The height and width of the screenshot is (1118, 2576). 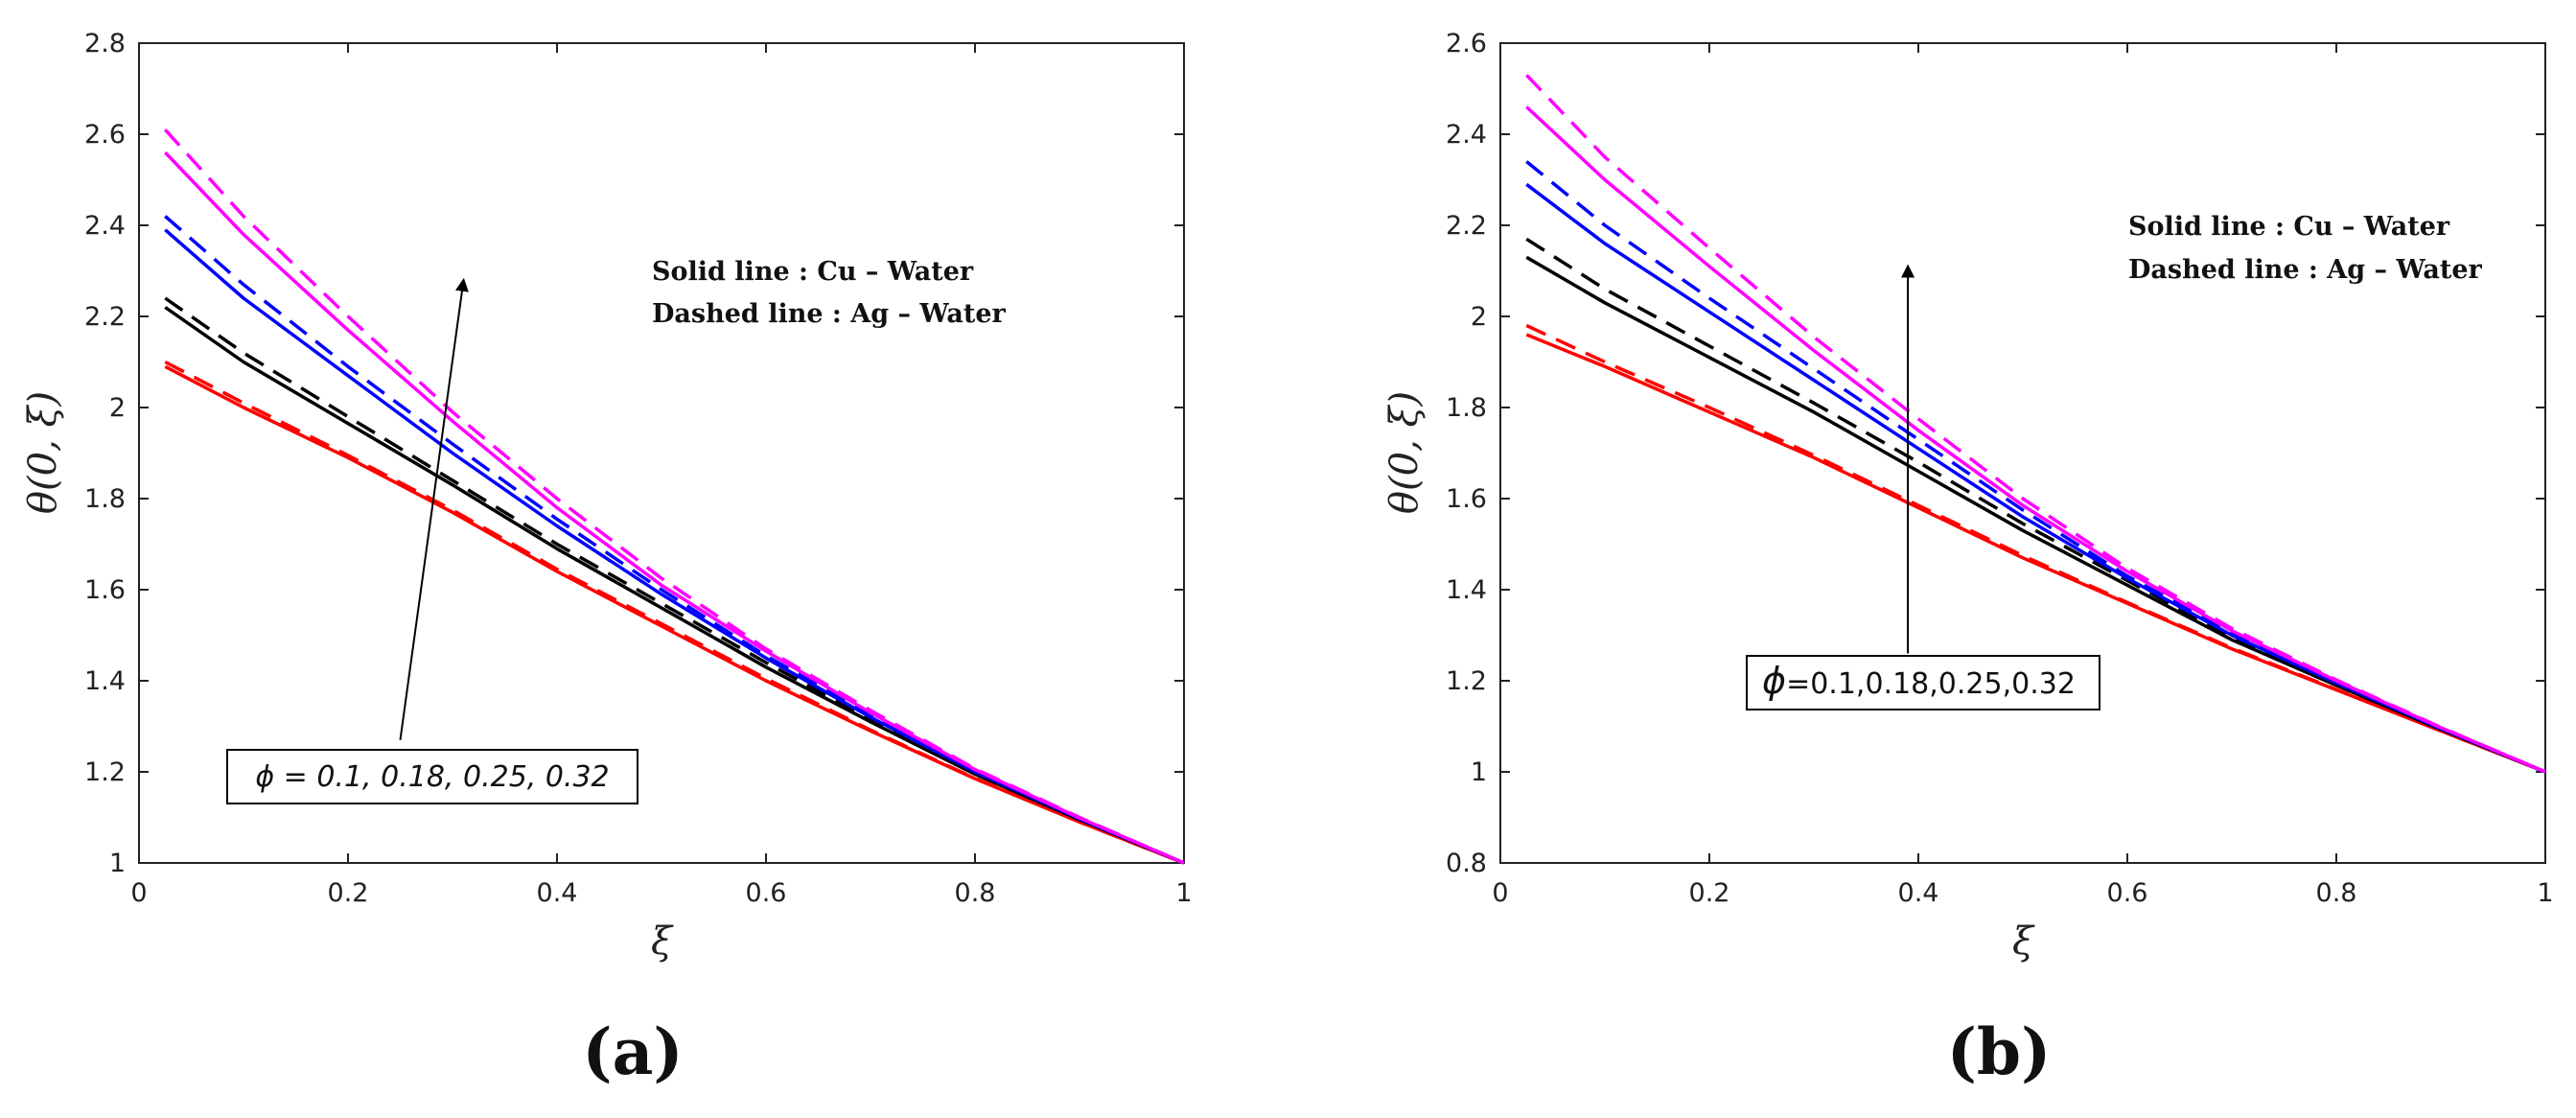 What do you see at coordinates (1467, 863) in the screenshot?
I see `y-tick-label: 0.8` at bounding box center [1467, 863].